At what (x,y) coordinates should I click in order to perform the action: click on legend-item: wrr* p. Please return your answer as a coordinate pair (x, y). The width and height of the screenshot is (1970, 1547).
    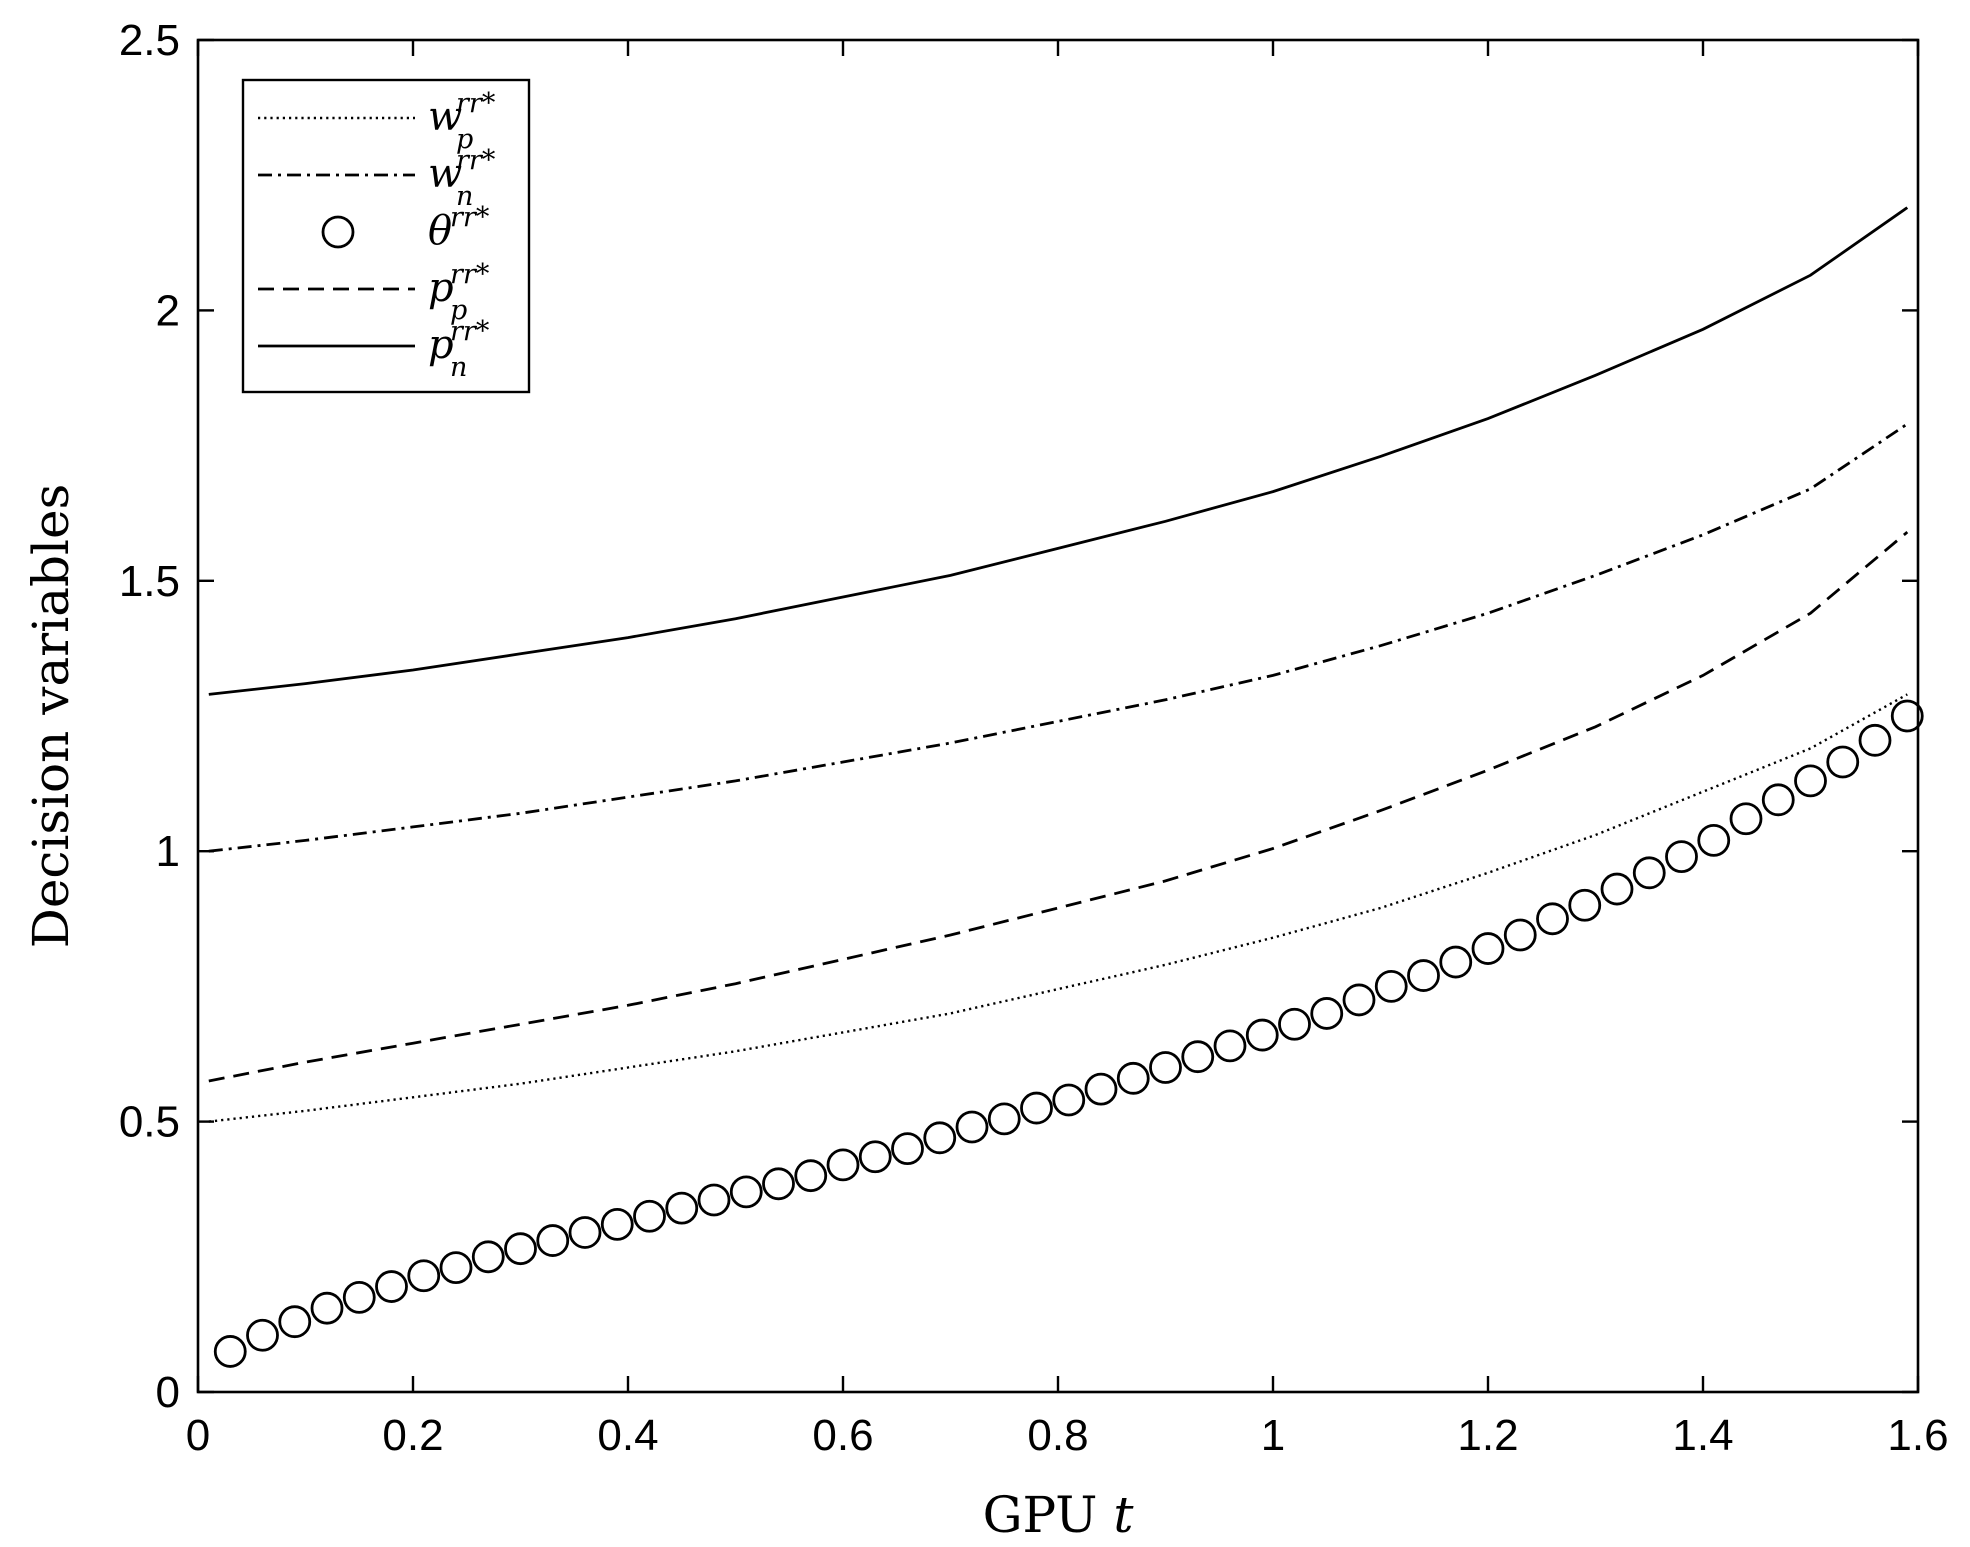
    Looking at the image, I should click on (377, 121).